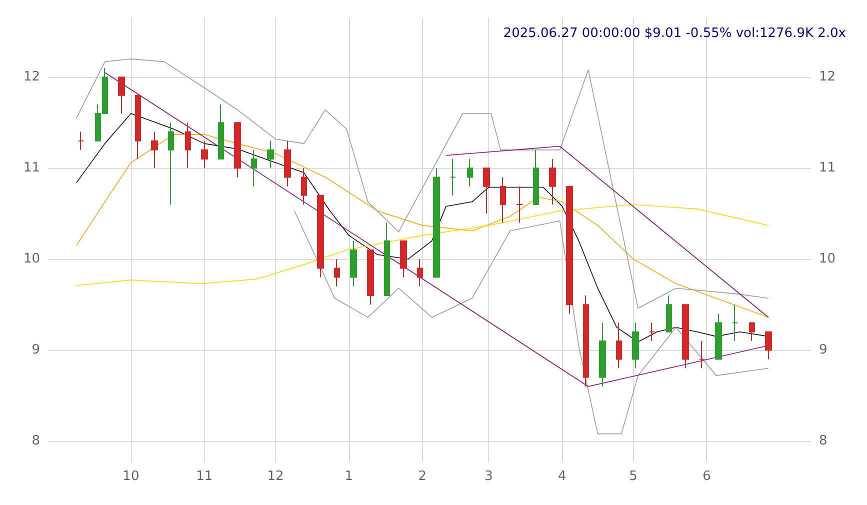 This screenshot has height=505, width=867. What do you see at coordinates (204, 476) in the screenshot?
I see `x-tick-label: 11` at bounding box center [204, 476].